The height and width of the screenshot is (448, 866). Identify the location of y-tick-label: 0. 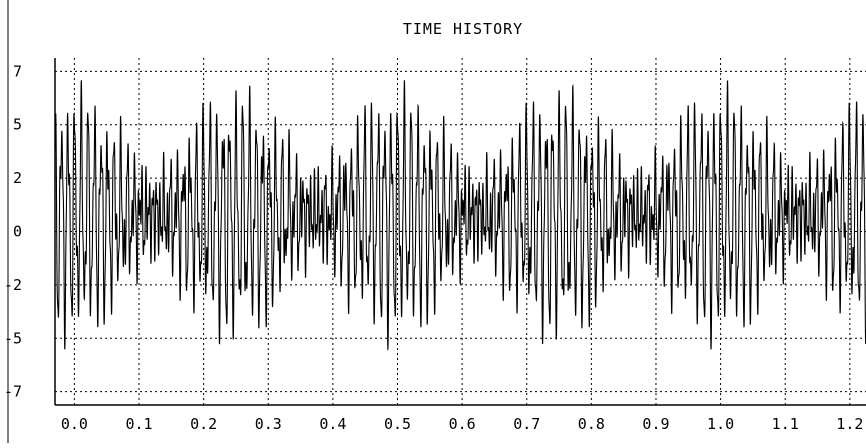
(17, 232).